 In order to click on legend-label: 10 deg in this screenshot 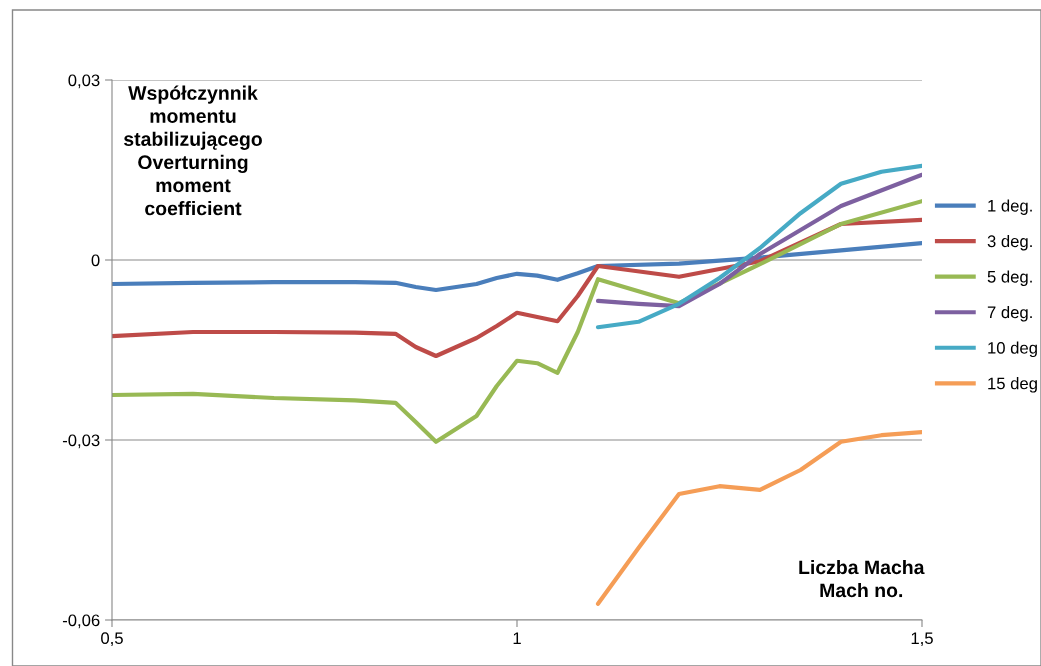, I will do `click(1012, 349)`.